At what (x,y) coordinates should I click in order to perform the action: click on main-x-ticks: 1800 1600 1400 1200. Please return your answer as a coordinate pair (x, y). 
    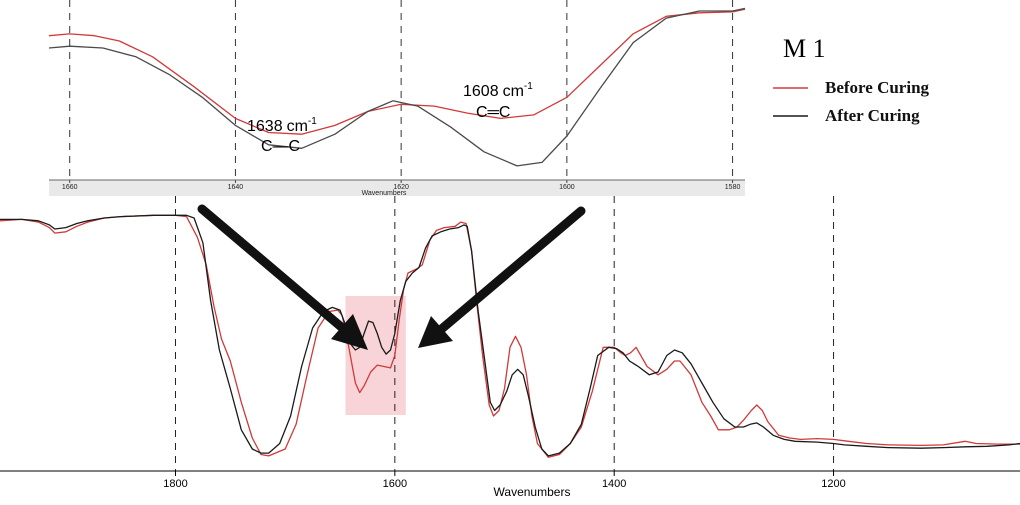
    Looking at the image, I should click on (504, 480).